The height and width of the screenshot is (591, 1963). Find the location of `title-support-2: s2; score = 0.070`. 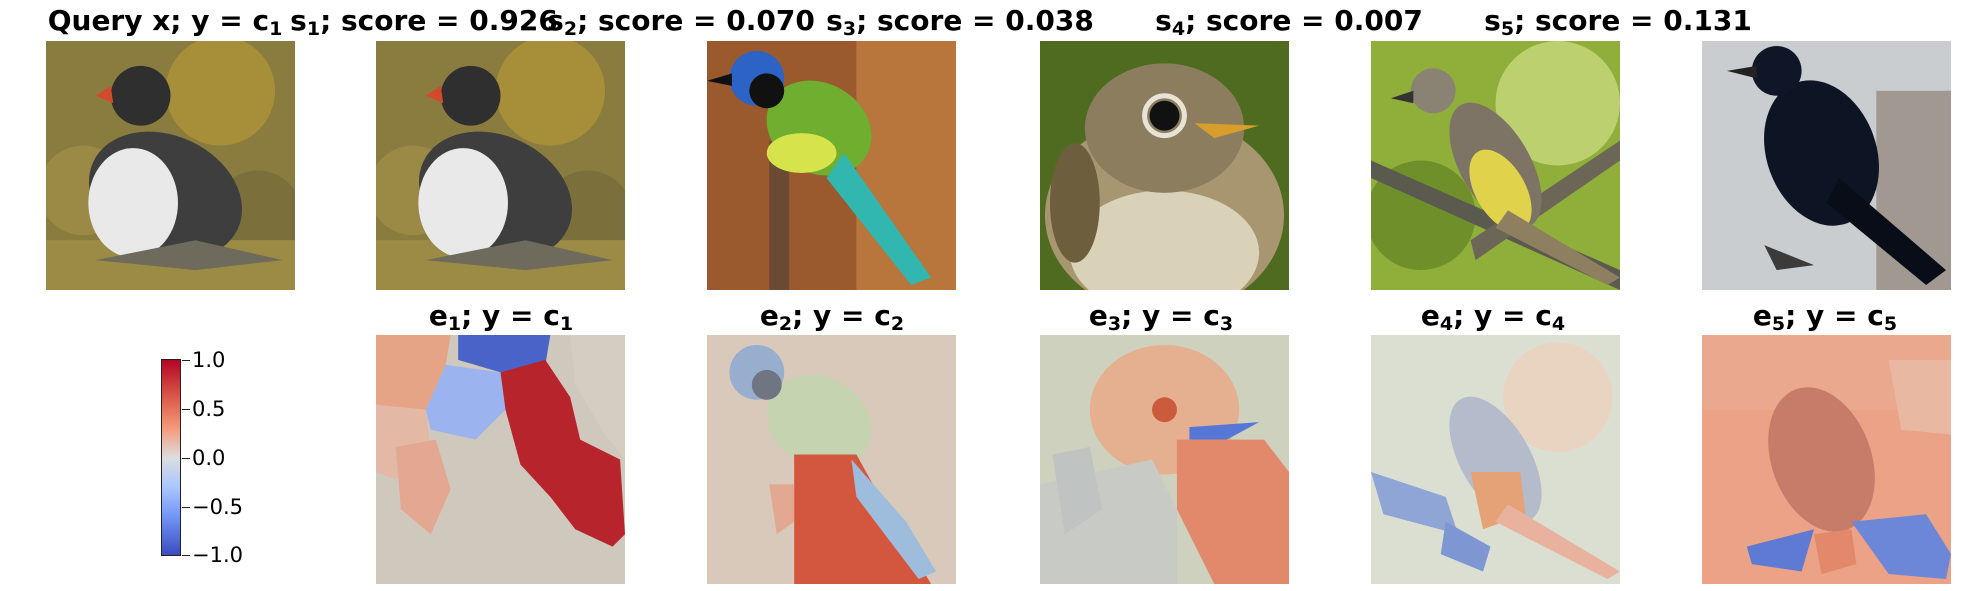

title-support-2: s2; score = 0.070 is located at coordinates (681, 22).